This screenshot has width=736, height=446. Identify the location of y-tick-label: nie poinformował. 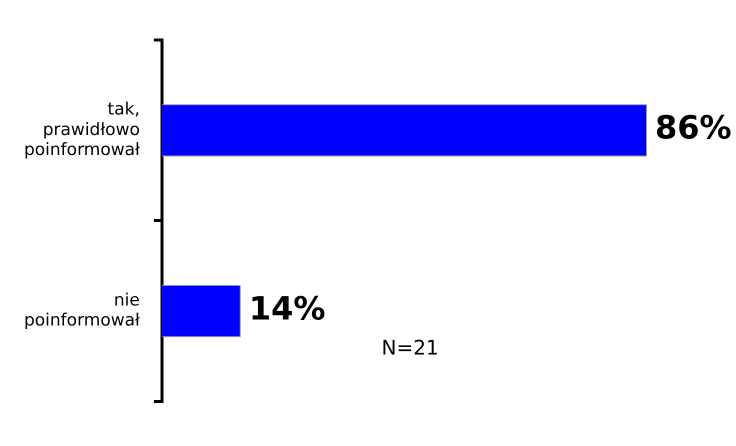
(82, 310).